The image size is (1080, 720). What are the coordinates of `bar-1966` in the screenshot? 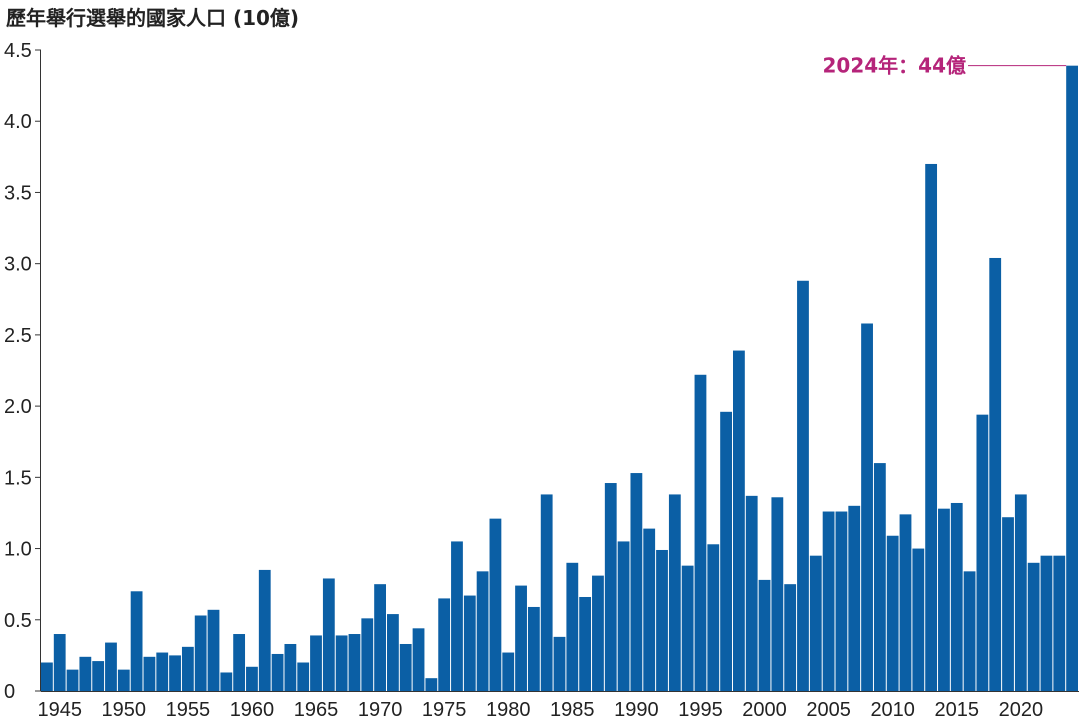 It's located at (328, 634).